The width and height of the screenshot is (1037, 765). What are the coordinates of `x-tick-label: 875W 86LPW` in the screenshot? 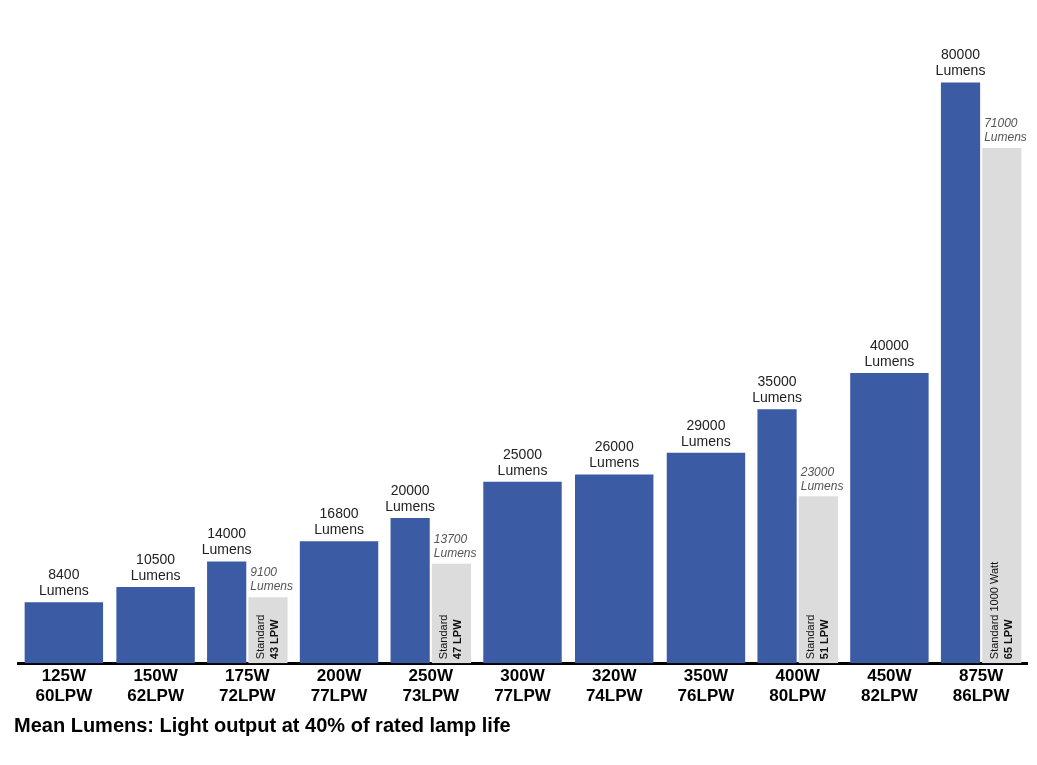 It's located at (981, 686).